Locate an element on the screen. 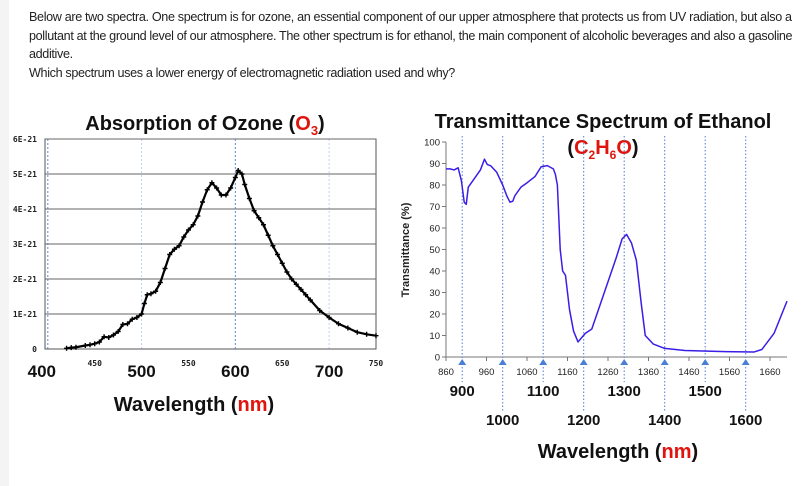 The height and width of the screenshot is (486, 807). ozone-y-tick-label: 2E-21 is located at coordinates (25, 279).